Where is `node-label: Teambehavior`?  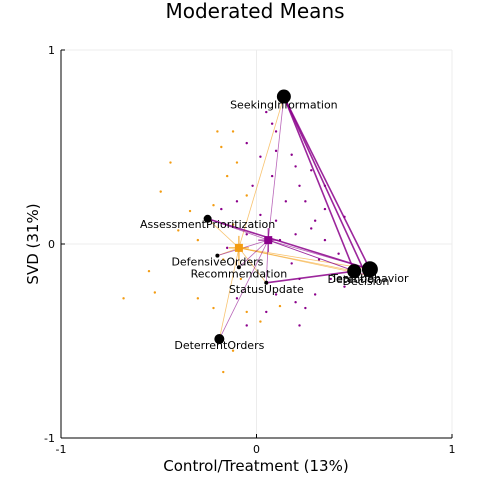
node-label: Teambehavior is located at coordinates (369, 278).